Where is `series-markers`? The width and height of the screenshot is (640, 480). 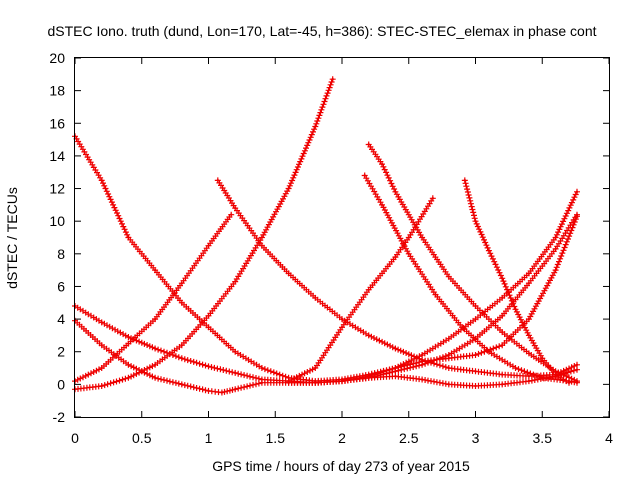
series-markers is located at coordinates (153, 298).